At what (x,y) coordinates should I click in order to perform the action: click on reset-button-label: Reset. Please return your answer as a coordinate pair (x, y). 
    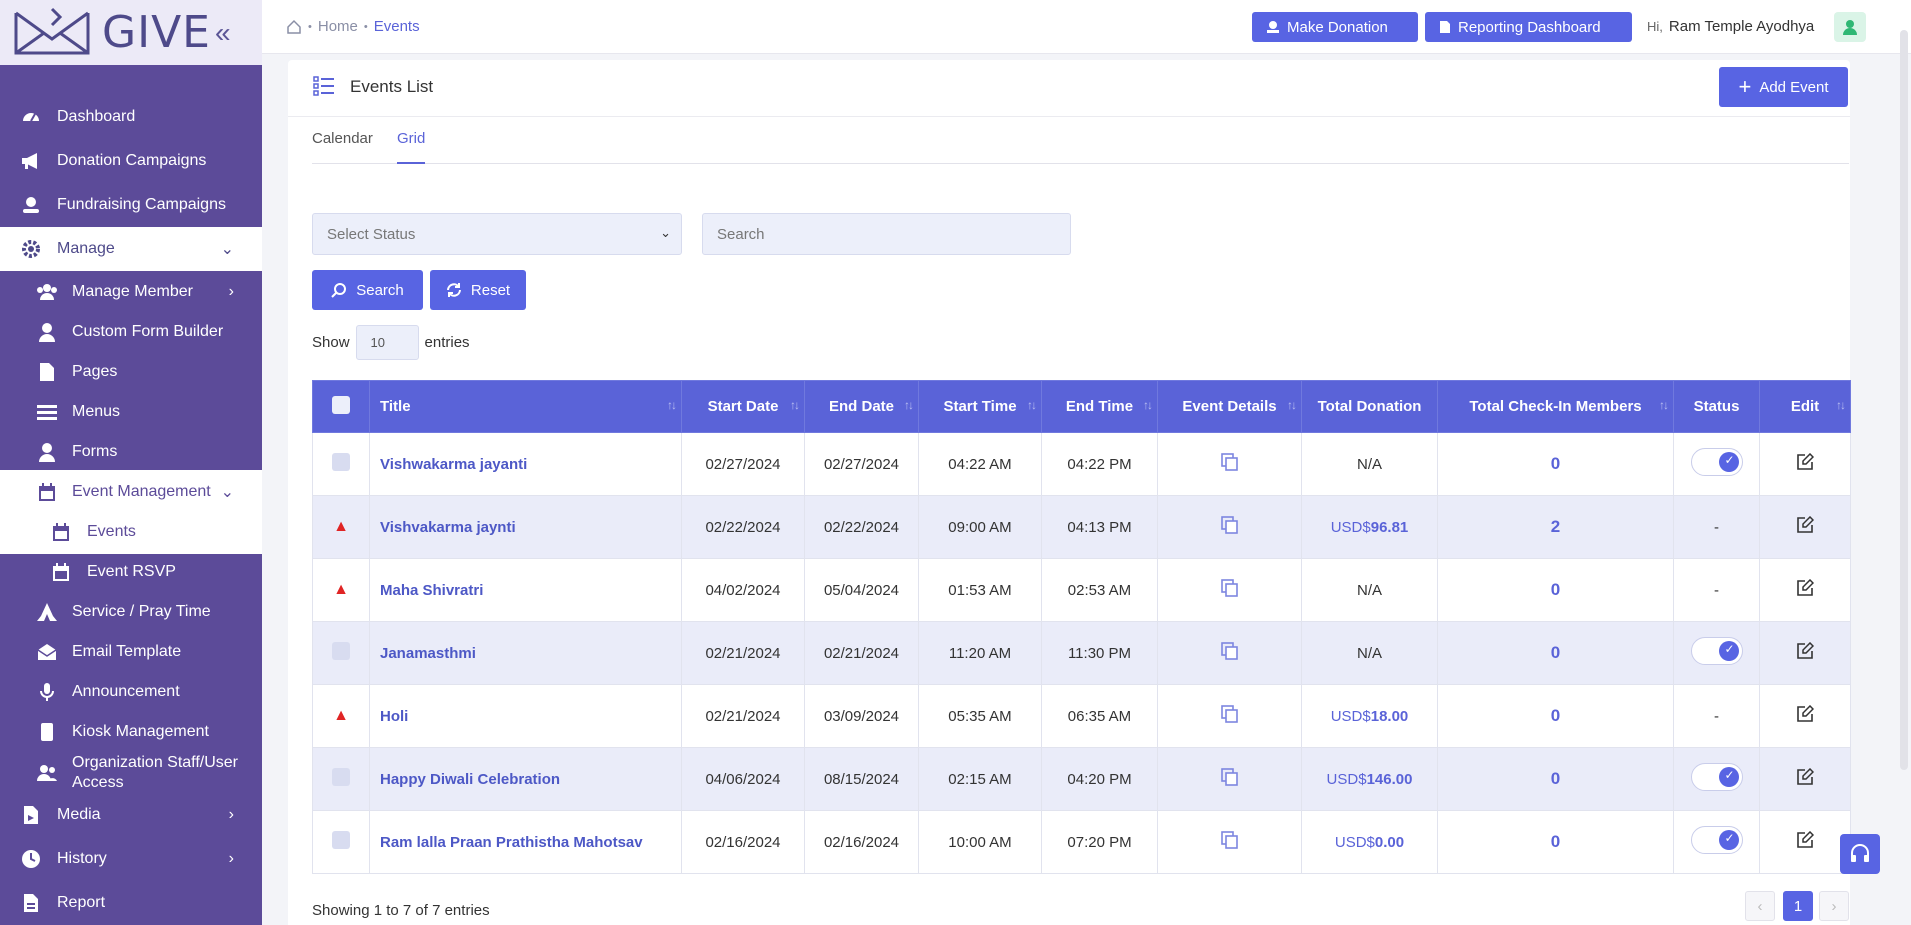
    Looking at the image, I should click on (490, 290).